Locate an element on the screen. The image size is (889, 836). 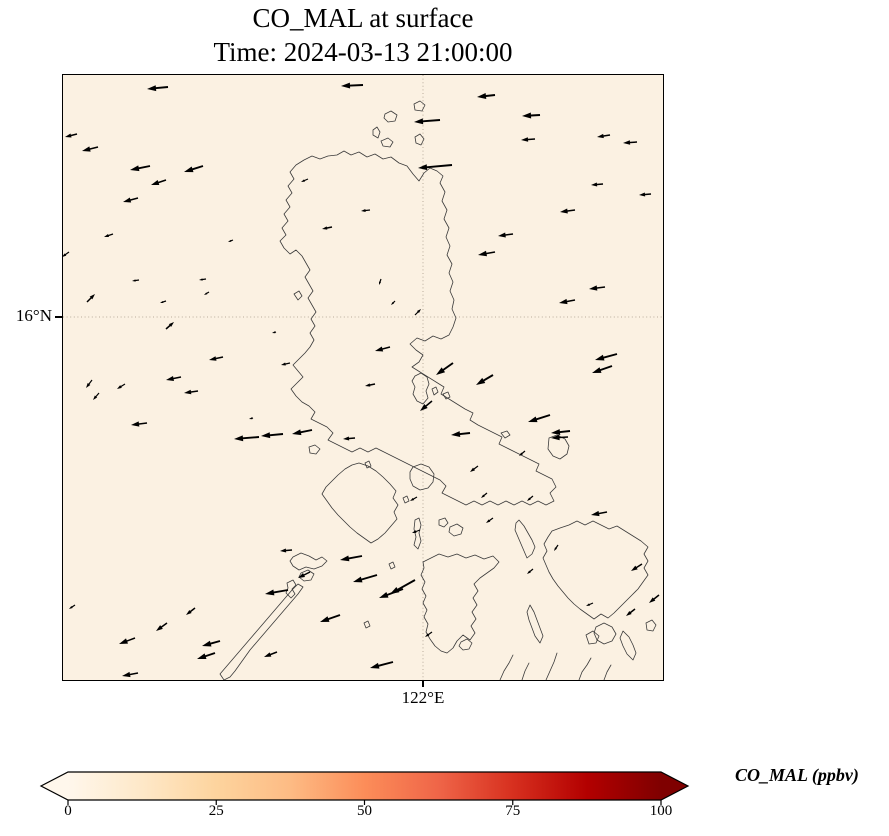
plot-title: CO_MAL at surface is located at coordinates (363, 18).